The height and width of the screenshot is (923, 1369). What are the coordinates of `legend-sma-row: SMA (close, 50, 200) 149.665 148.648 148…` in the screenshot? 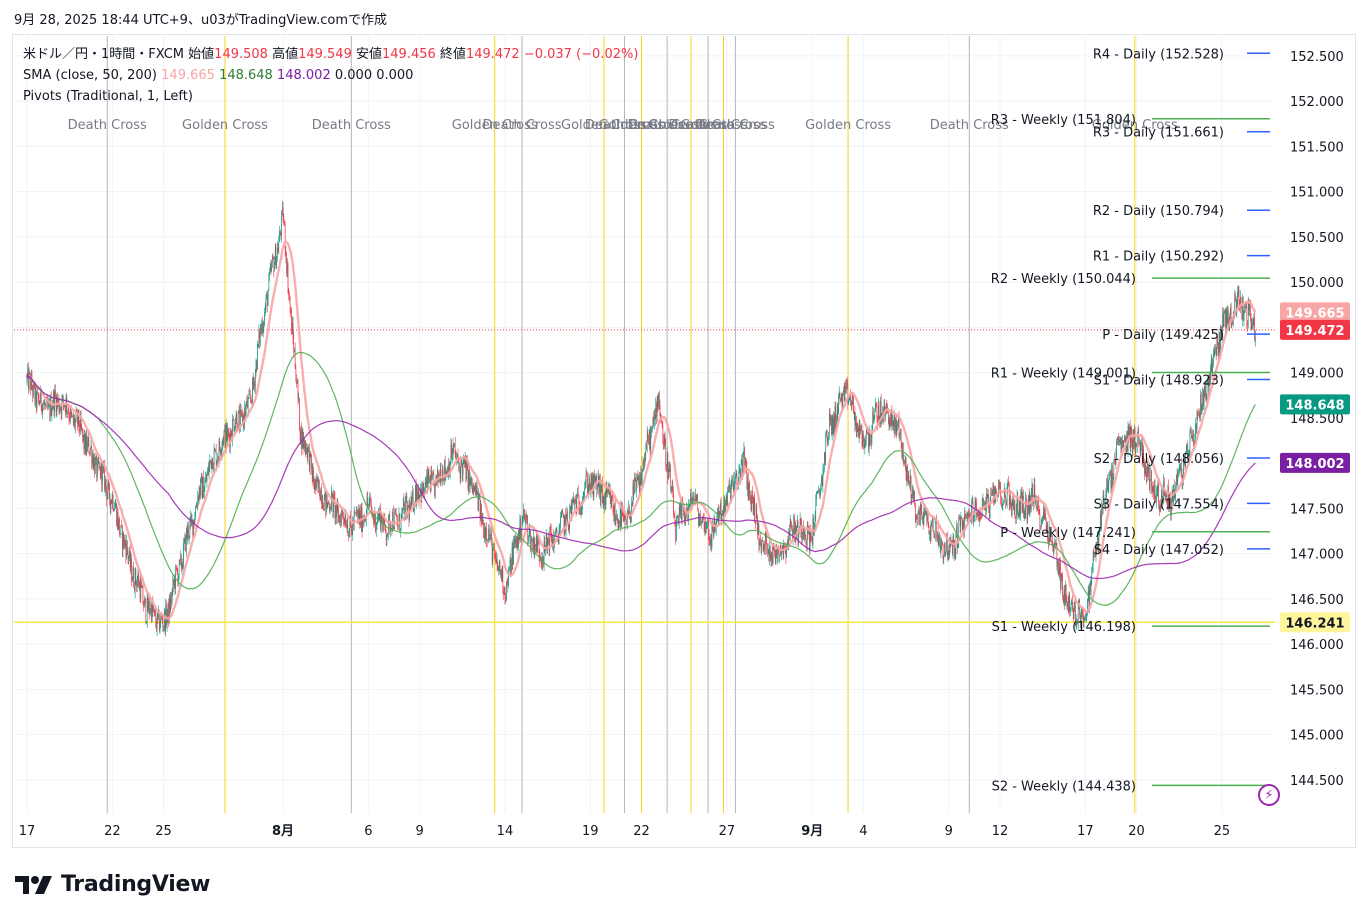 It's located at (330, 75).